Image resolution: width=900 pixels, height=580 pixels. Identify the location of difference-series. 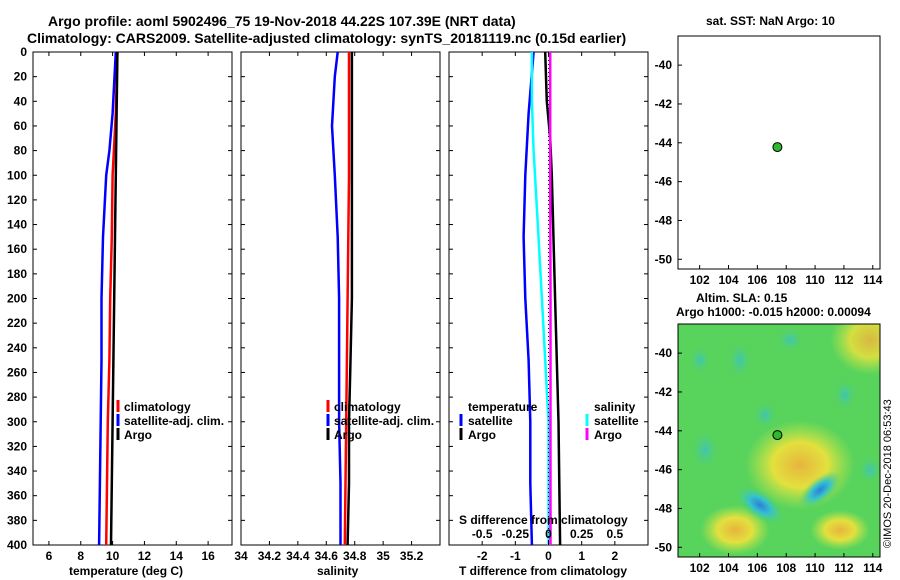
(542, 298).